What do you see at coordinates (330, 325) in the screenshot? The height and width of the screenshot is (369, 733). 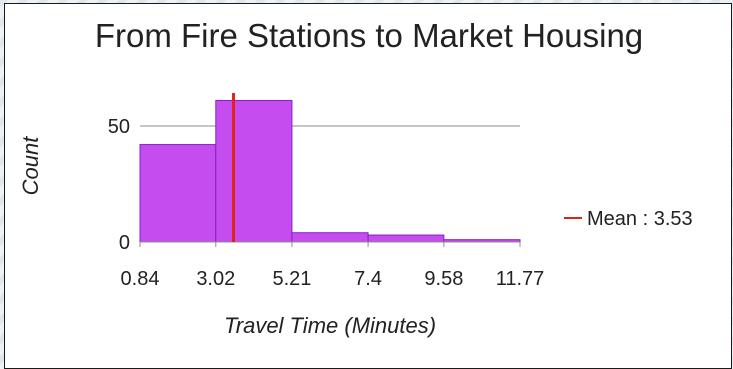 I see `x-axis-label: Travel Time (Minutes)` at bounding box center [330, 325].